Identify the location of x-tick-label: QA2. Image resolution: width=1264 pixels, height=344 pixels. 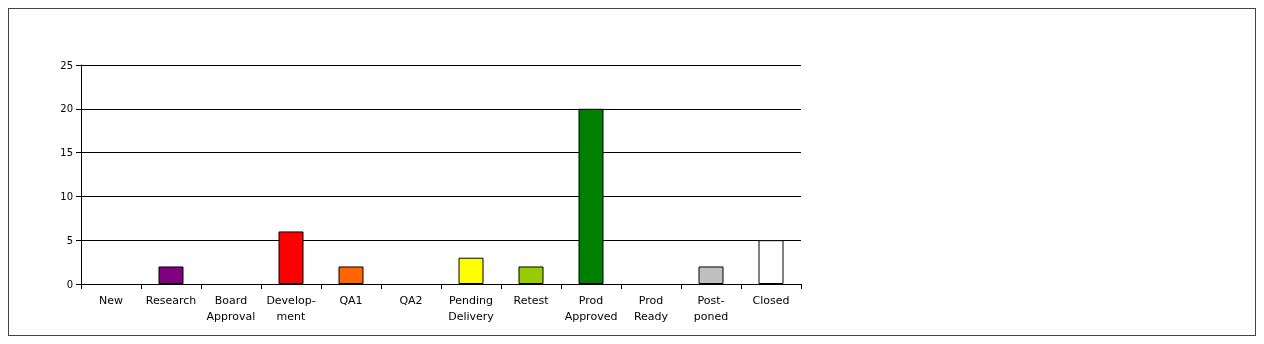
(411, 300).